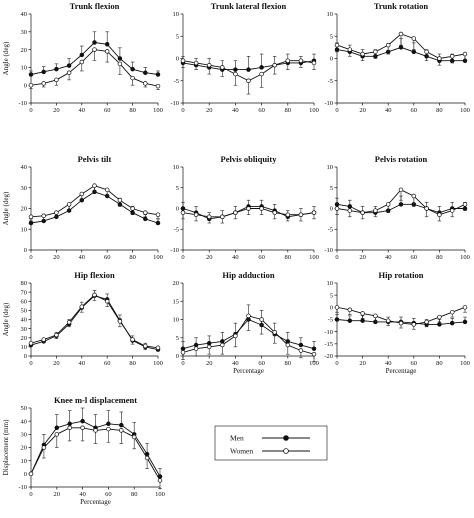  Describe the element at coordinates (25, 474) in the screenshot. I see `y-tick-label: 0` at that location.